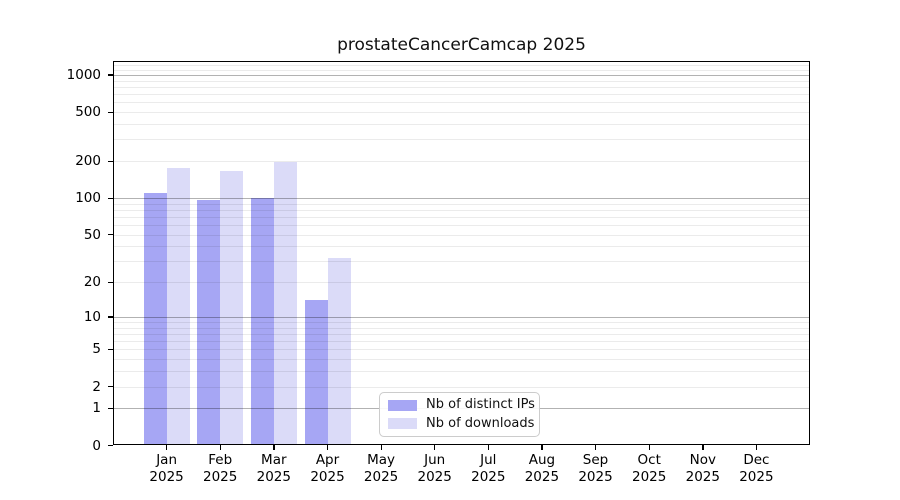 The width and height of the screenshot is (900, 500). What do you see at coordinates (756, 468) in the screenshot?
I see `x-tick-label-dec: Dec 2025` at bounding box center [756, 468].